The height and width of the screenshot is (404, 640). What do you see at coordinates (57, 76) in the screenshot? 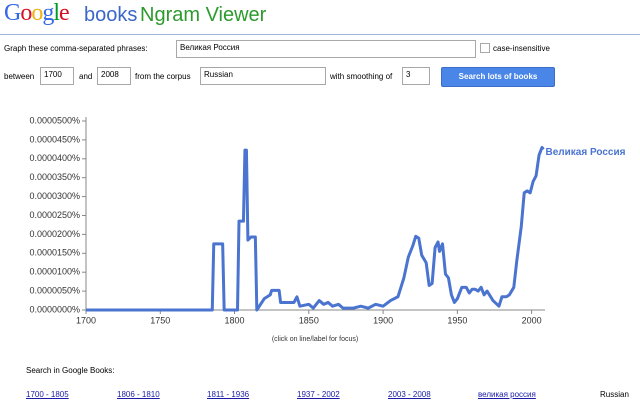
I see `start-year-input: 1700` at bounding box center [57, 76].